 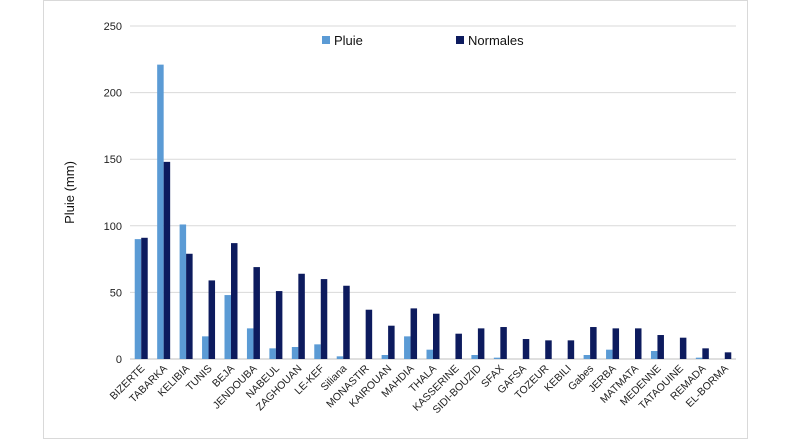 I want to click on bar-pluie-beja, so click(x=227, y=327).